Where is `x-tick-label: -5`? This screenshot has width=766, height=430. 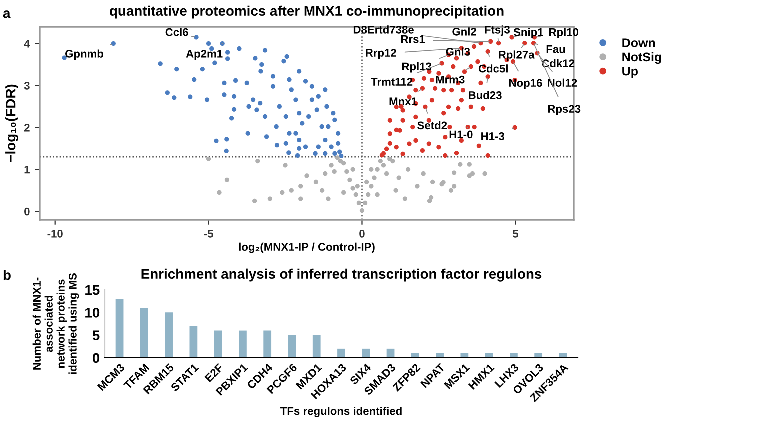 x-tick-label: -5 is located at coordinates (209, 234).